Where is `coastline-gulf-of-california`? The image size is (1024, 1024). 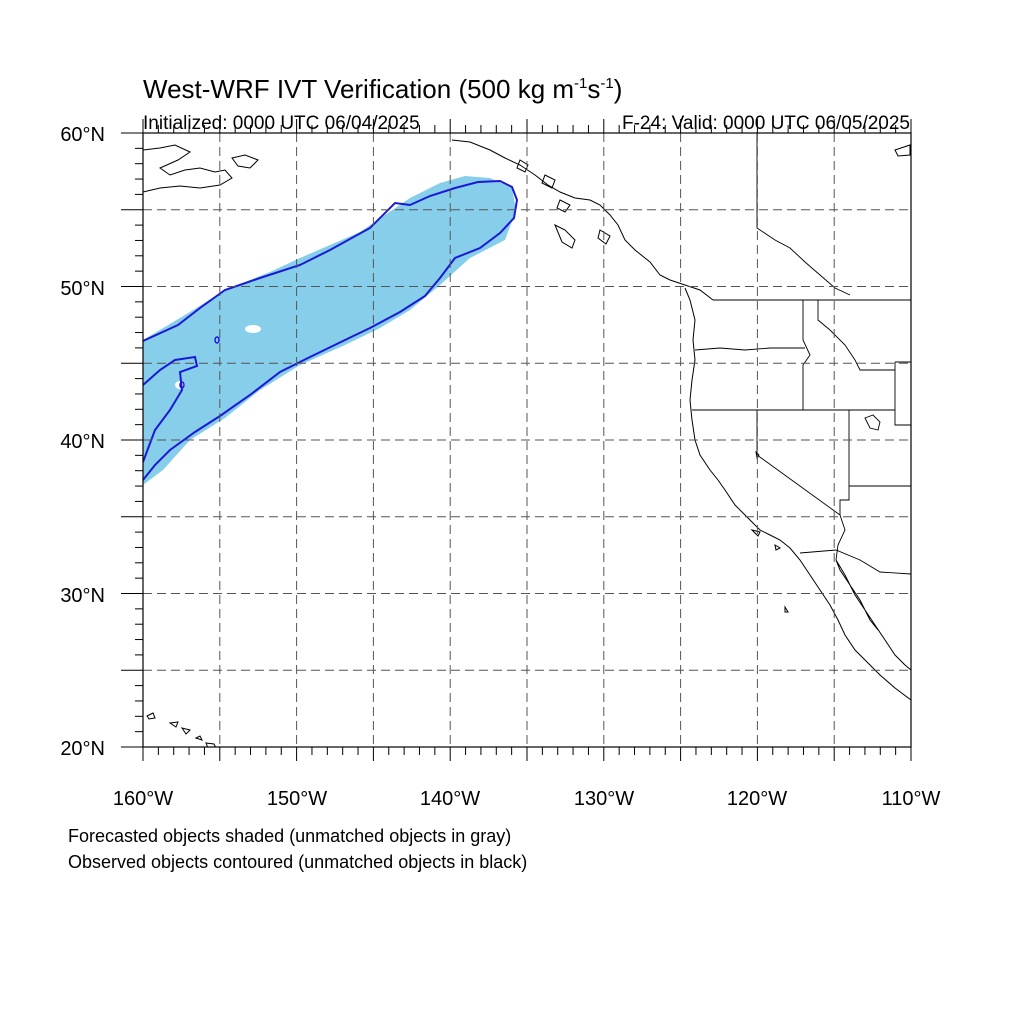
coastline-gulf-of-california is located at coordinates (873, 615).